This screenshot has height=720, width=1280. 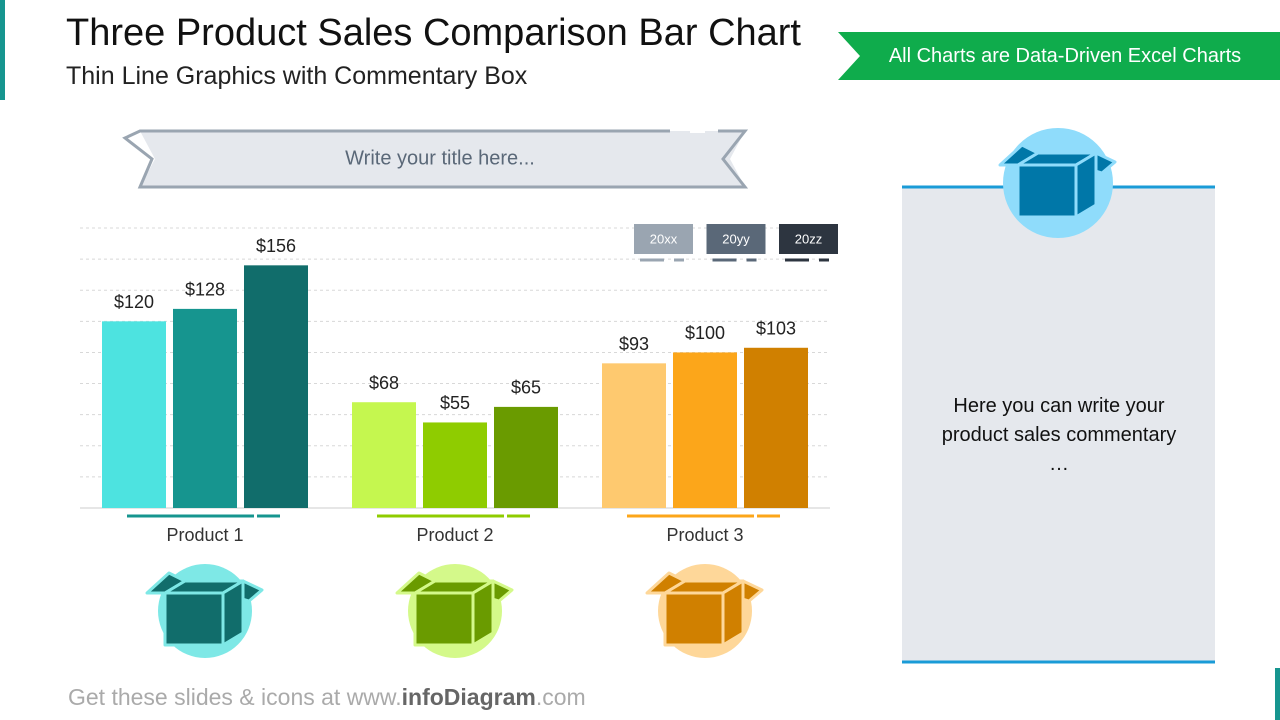 I want to click on value-label: $156, so click(x=276, y=246).